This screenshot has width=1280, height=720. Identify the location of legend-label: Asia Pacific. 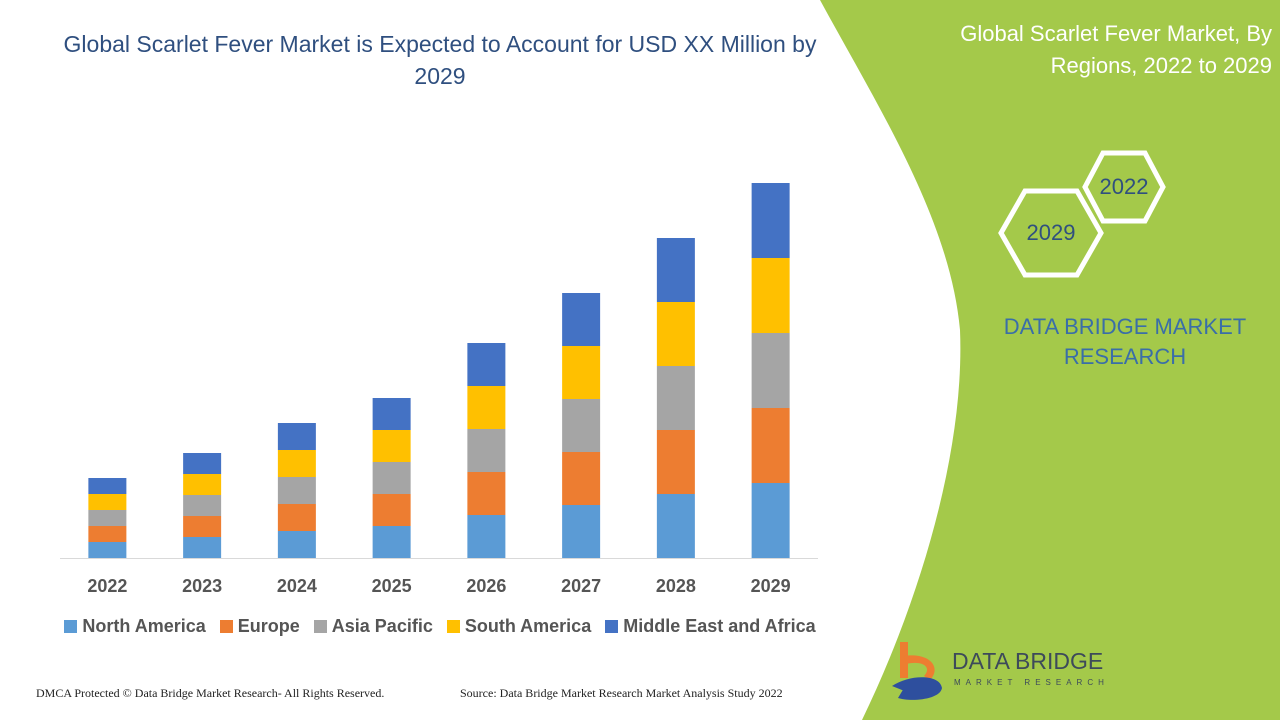
(382, 626).